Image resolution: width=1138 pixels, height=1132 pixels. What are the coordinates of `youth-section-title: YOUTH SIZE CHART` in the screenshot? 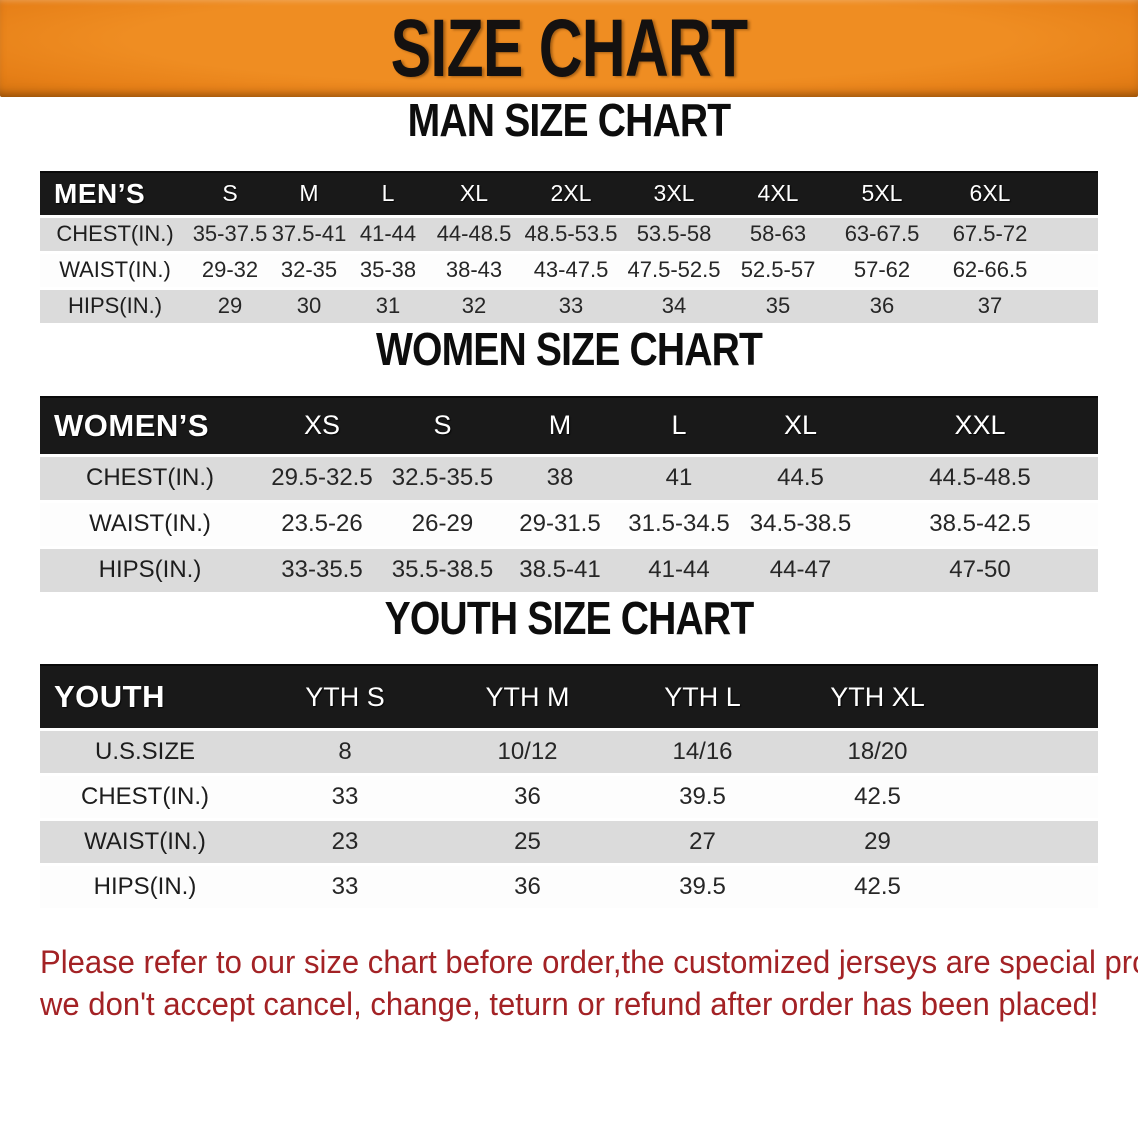 It's located at (569, 617).